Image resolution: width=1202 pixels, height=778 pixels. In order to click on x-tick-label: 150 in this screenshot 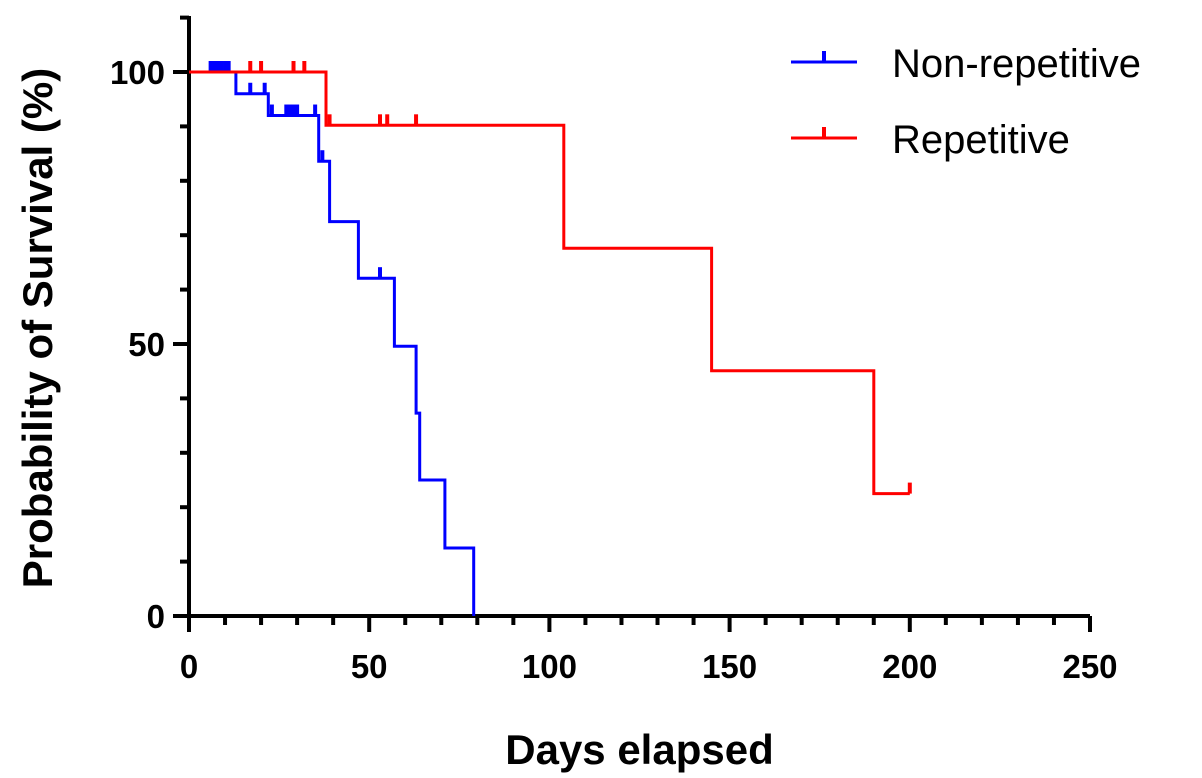, I will do `click(729, 666)`.